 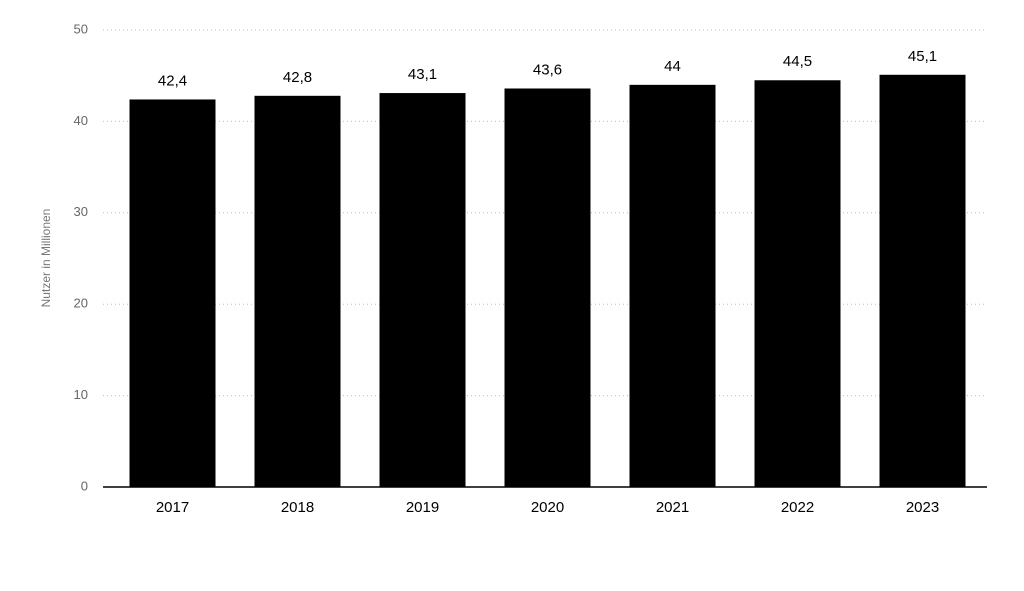 What do you see at coordinates (81, 303) in the screenshot?
I see `y-tick-label: 20` at bounding box center [81, 303].